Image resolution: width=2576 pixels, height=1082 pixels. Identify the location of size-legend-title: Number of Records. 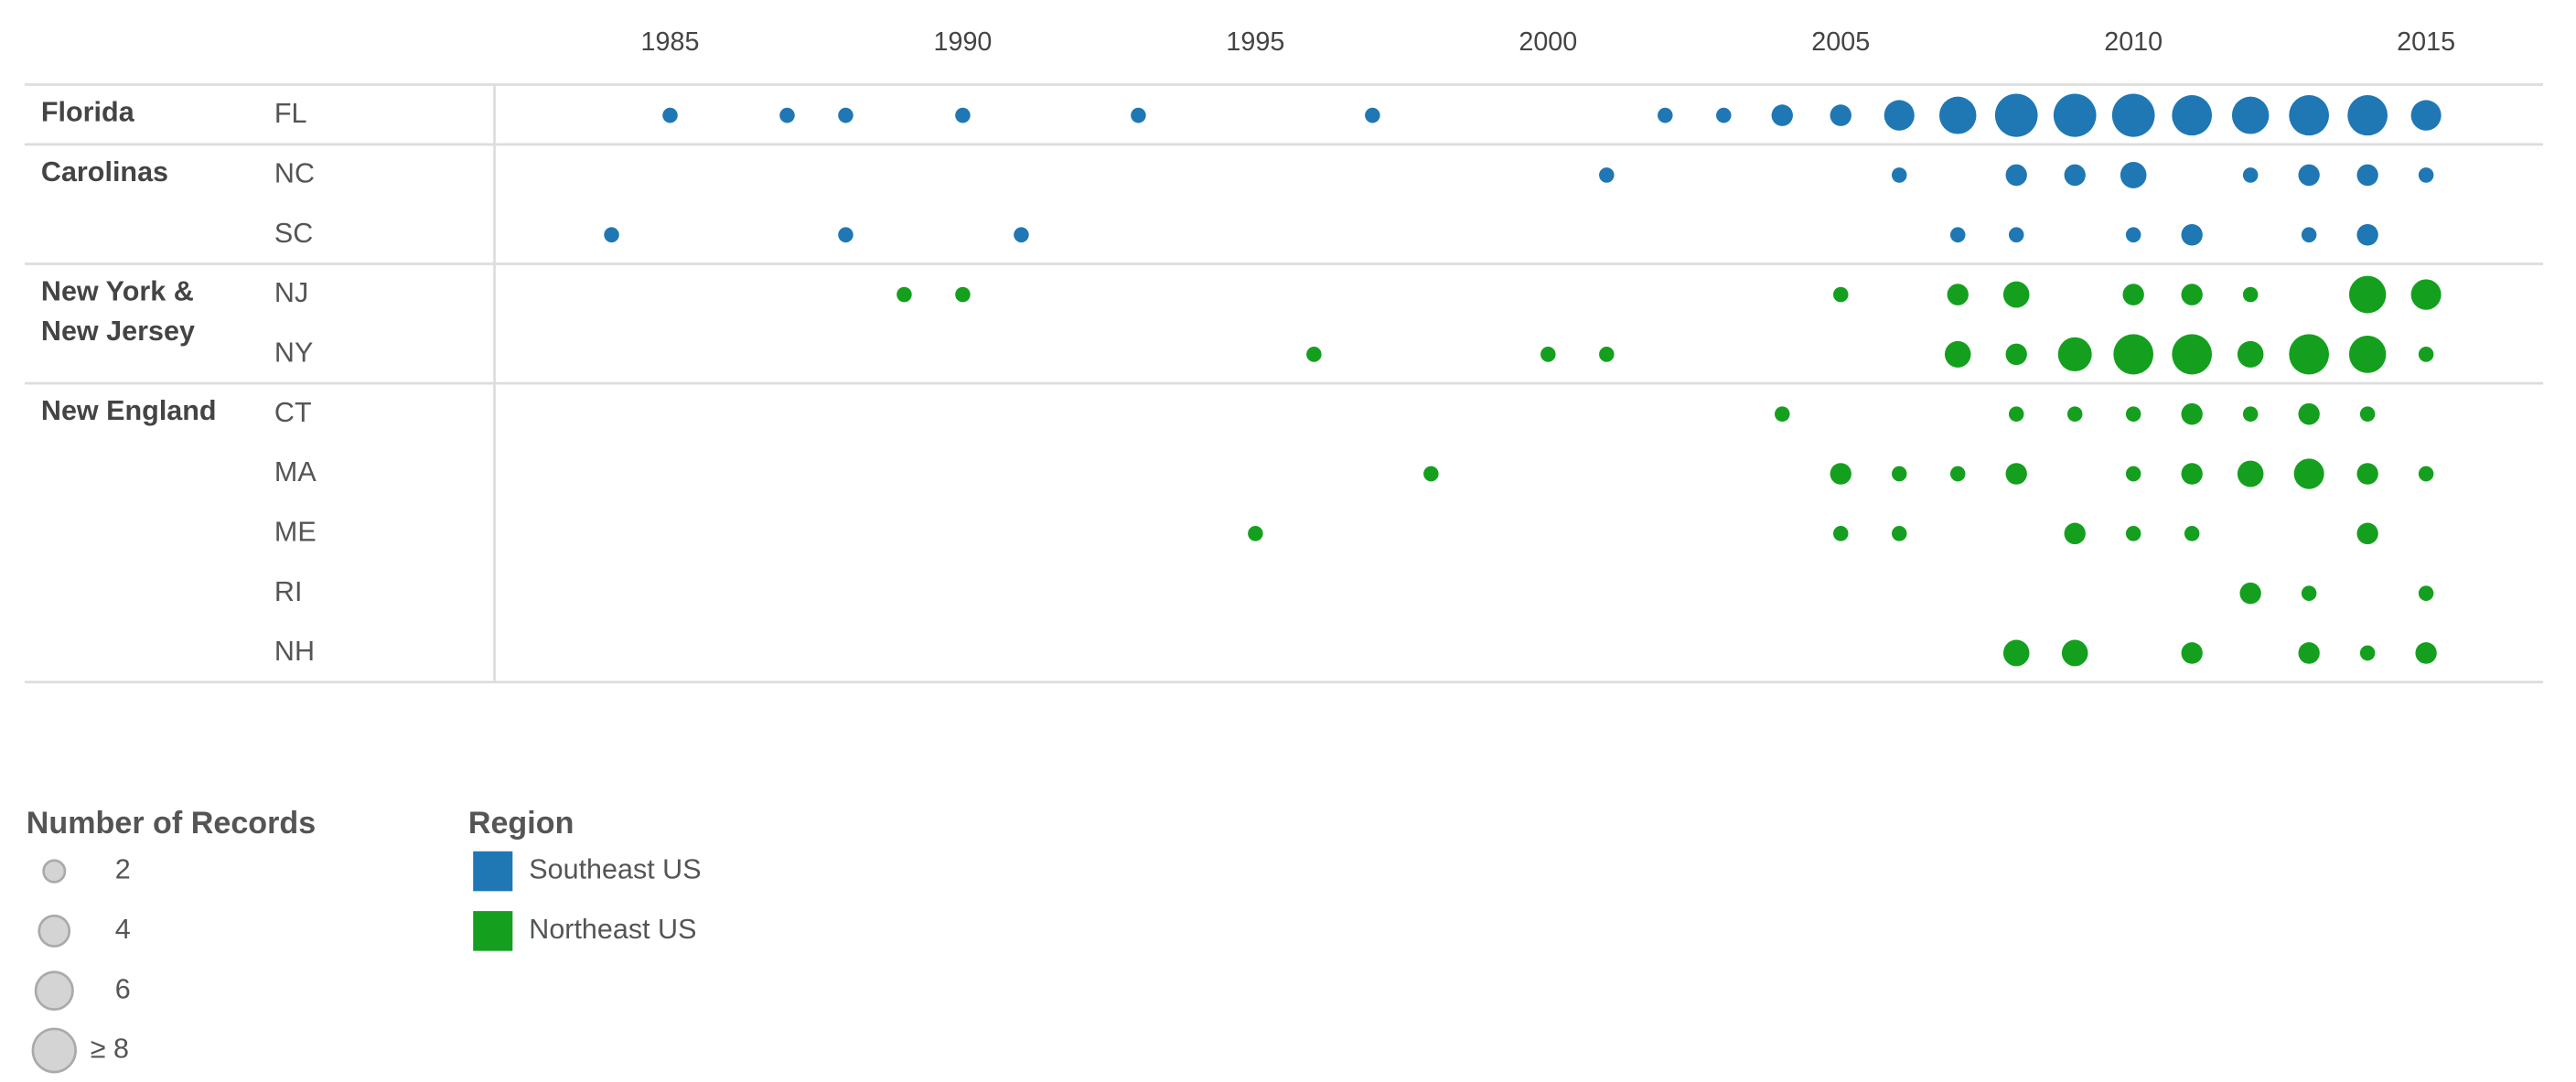
(171, 823).